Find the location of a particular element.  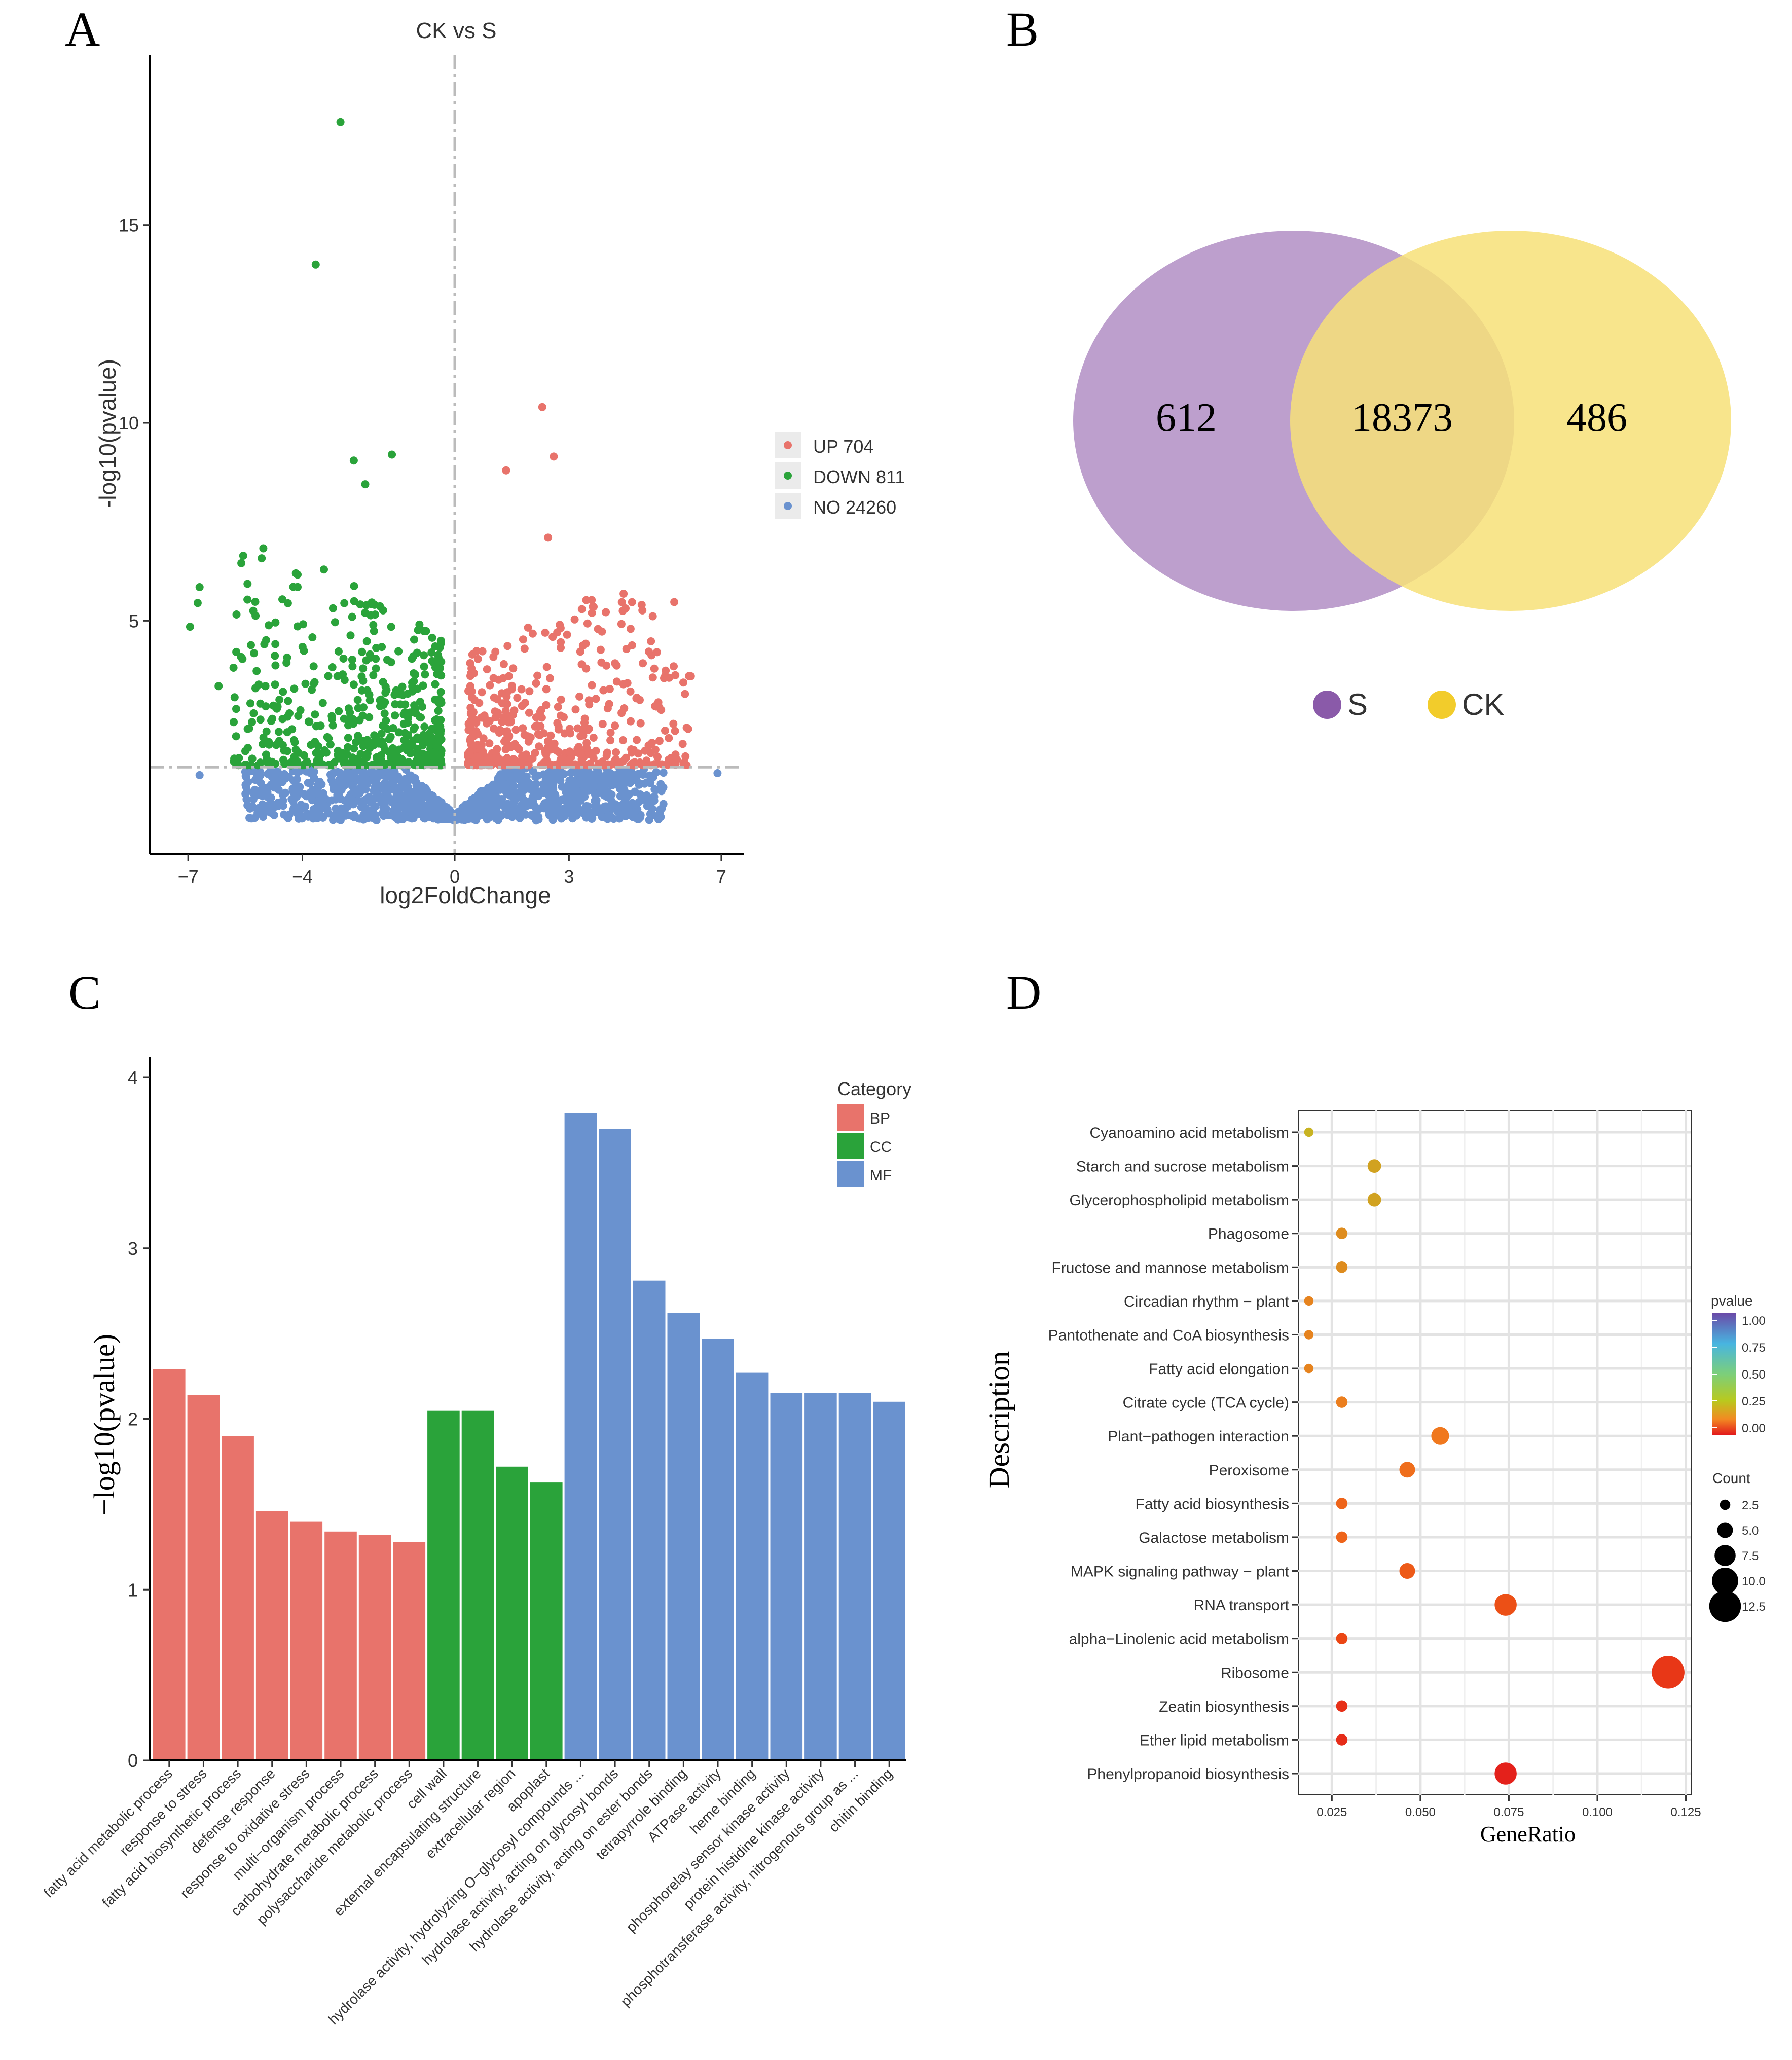

dot-category-label: Circadian rhythm − plant is located at coordinates (1207, 1301).